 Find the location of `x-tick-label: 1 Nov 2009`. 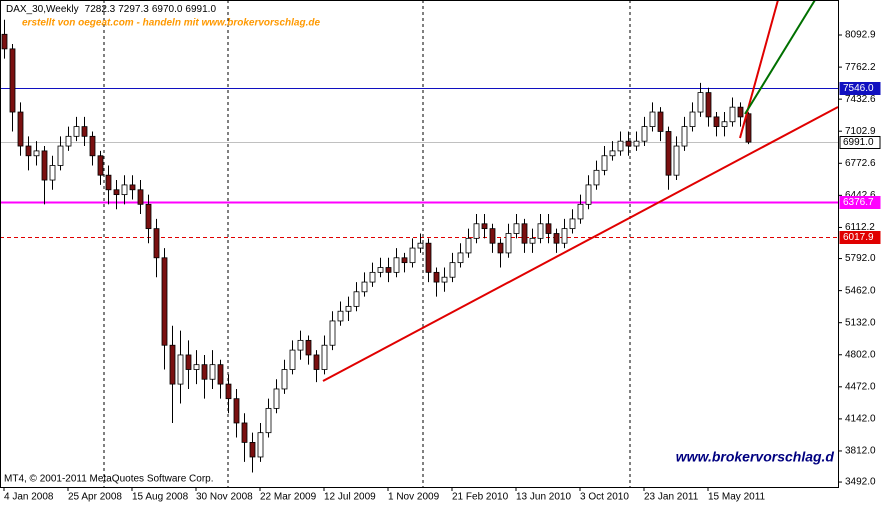

x-tick-label: 1 Nov 2009 is located at coordinates (414, 497).